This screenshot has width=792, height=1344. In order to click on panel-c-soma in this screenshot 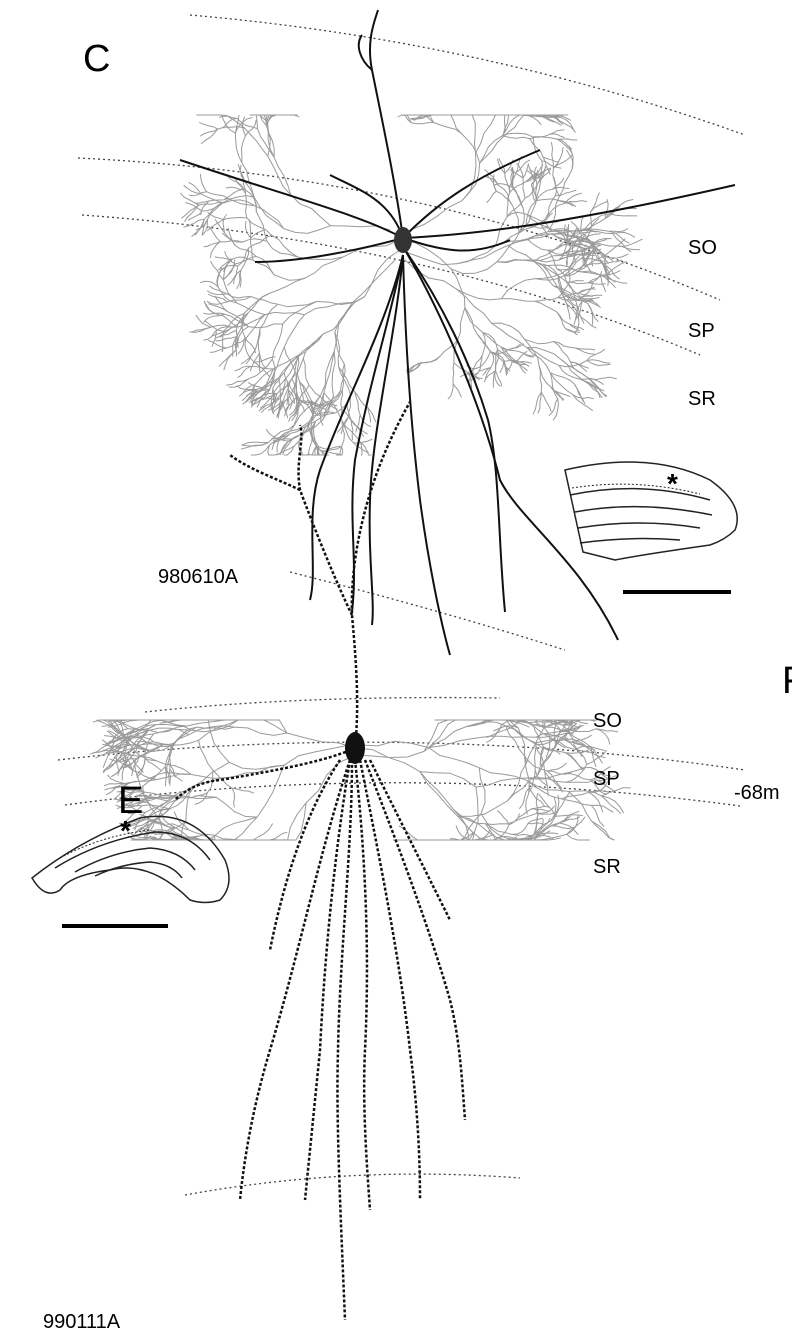, I will do `click(403, 240)`.